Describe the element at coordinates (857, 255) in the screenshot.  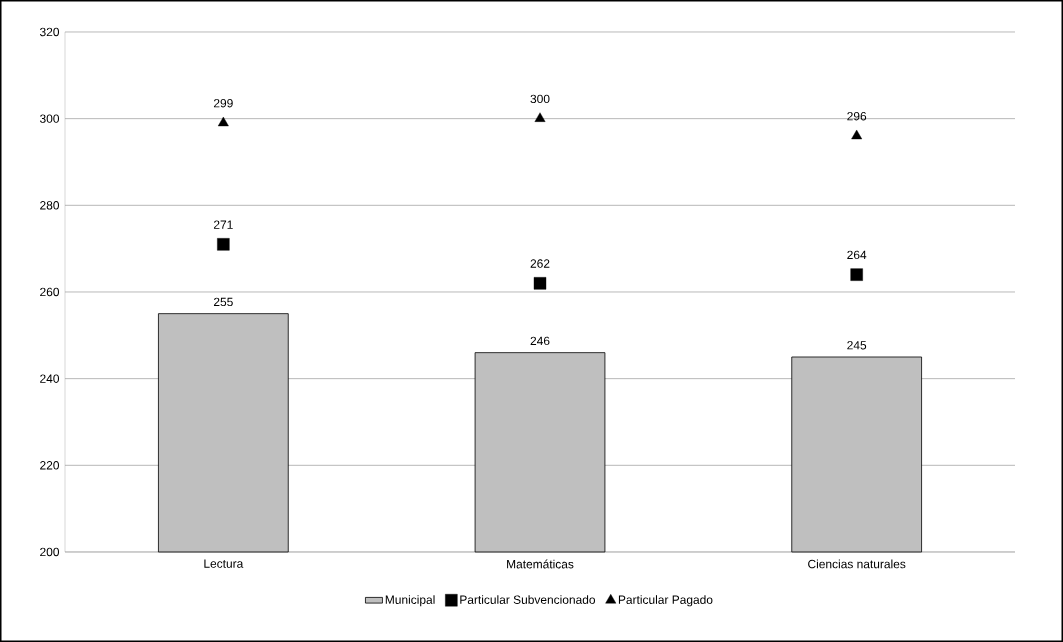
I see `data-label: 264` at that location.